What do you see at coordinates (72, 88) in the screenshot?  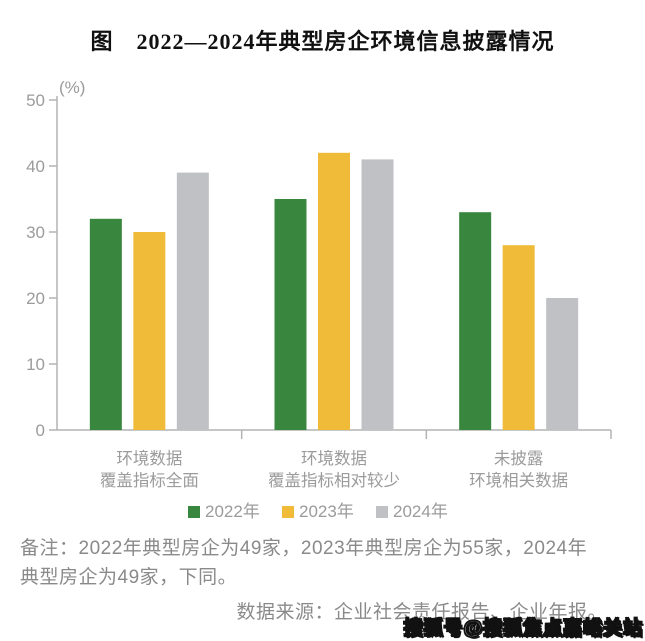 I see `y-axis-unit: (%)` at bounding box center [72, 88].